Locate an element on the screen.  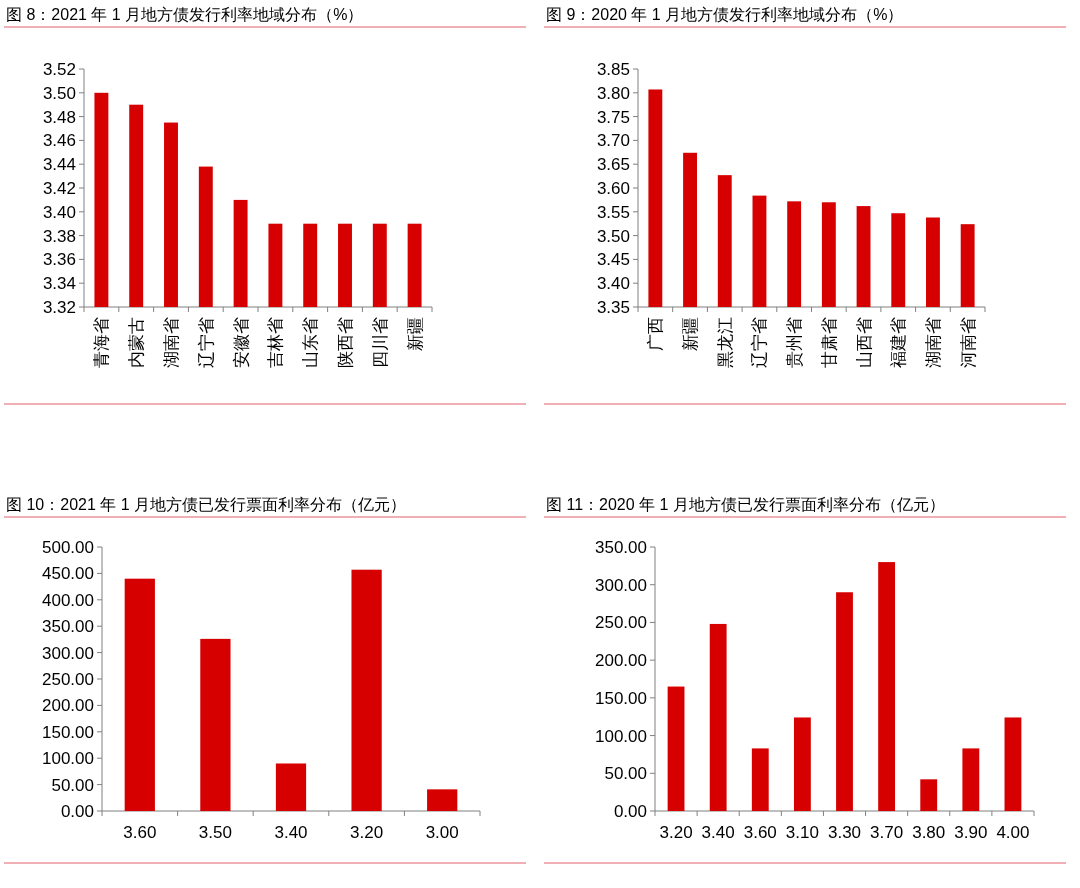
chart-title: 图 8：2021 年 1 月地方债发行利率地域分布（%） is located at coordinates (185, 14).